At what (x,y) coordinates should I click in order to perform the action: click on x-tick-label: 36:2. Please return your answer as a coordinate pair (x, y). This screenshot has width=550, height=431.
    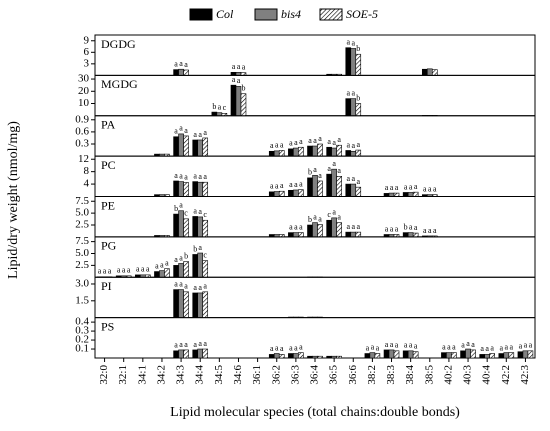
    Looking at the image, I should click on (276, 375).